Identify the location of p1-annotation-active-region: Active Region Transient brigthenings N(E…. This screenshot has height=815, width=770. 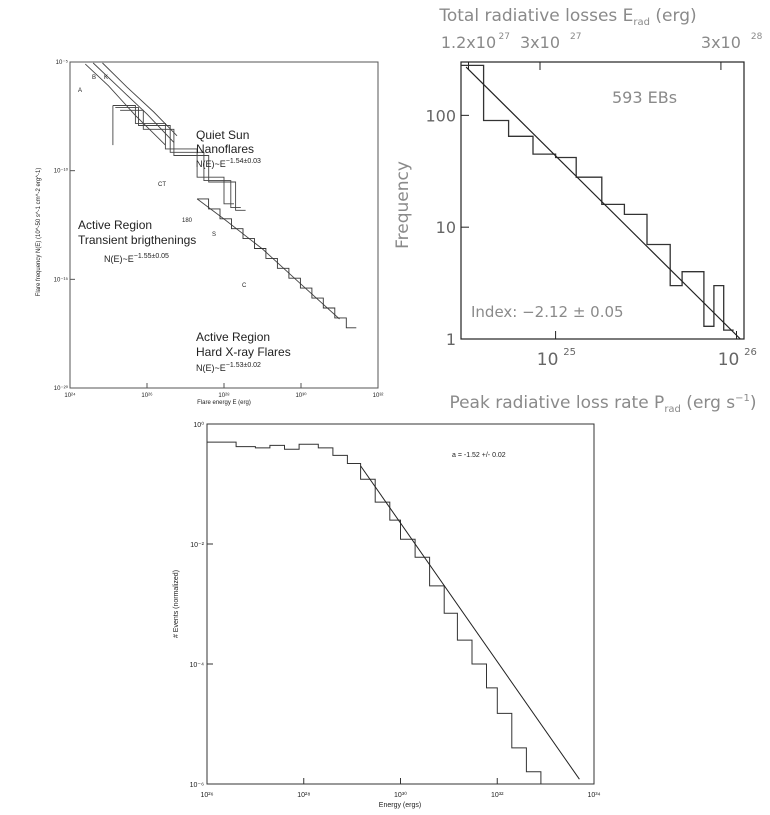
(137, 241).